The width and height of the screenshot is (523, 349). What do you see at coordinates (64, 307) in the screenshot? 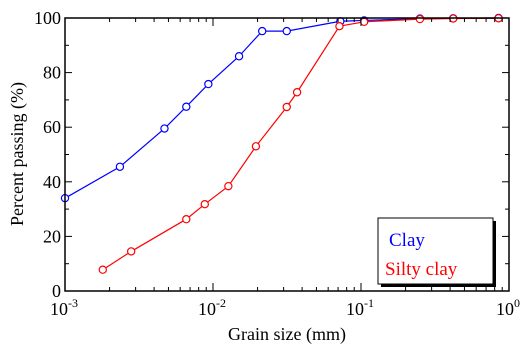
I see `x-tick-label: 10⁻³` at bounding box center [64, 307].